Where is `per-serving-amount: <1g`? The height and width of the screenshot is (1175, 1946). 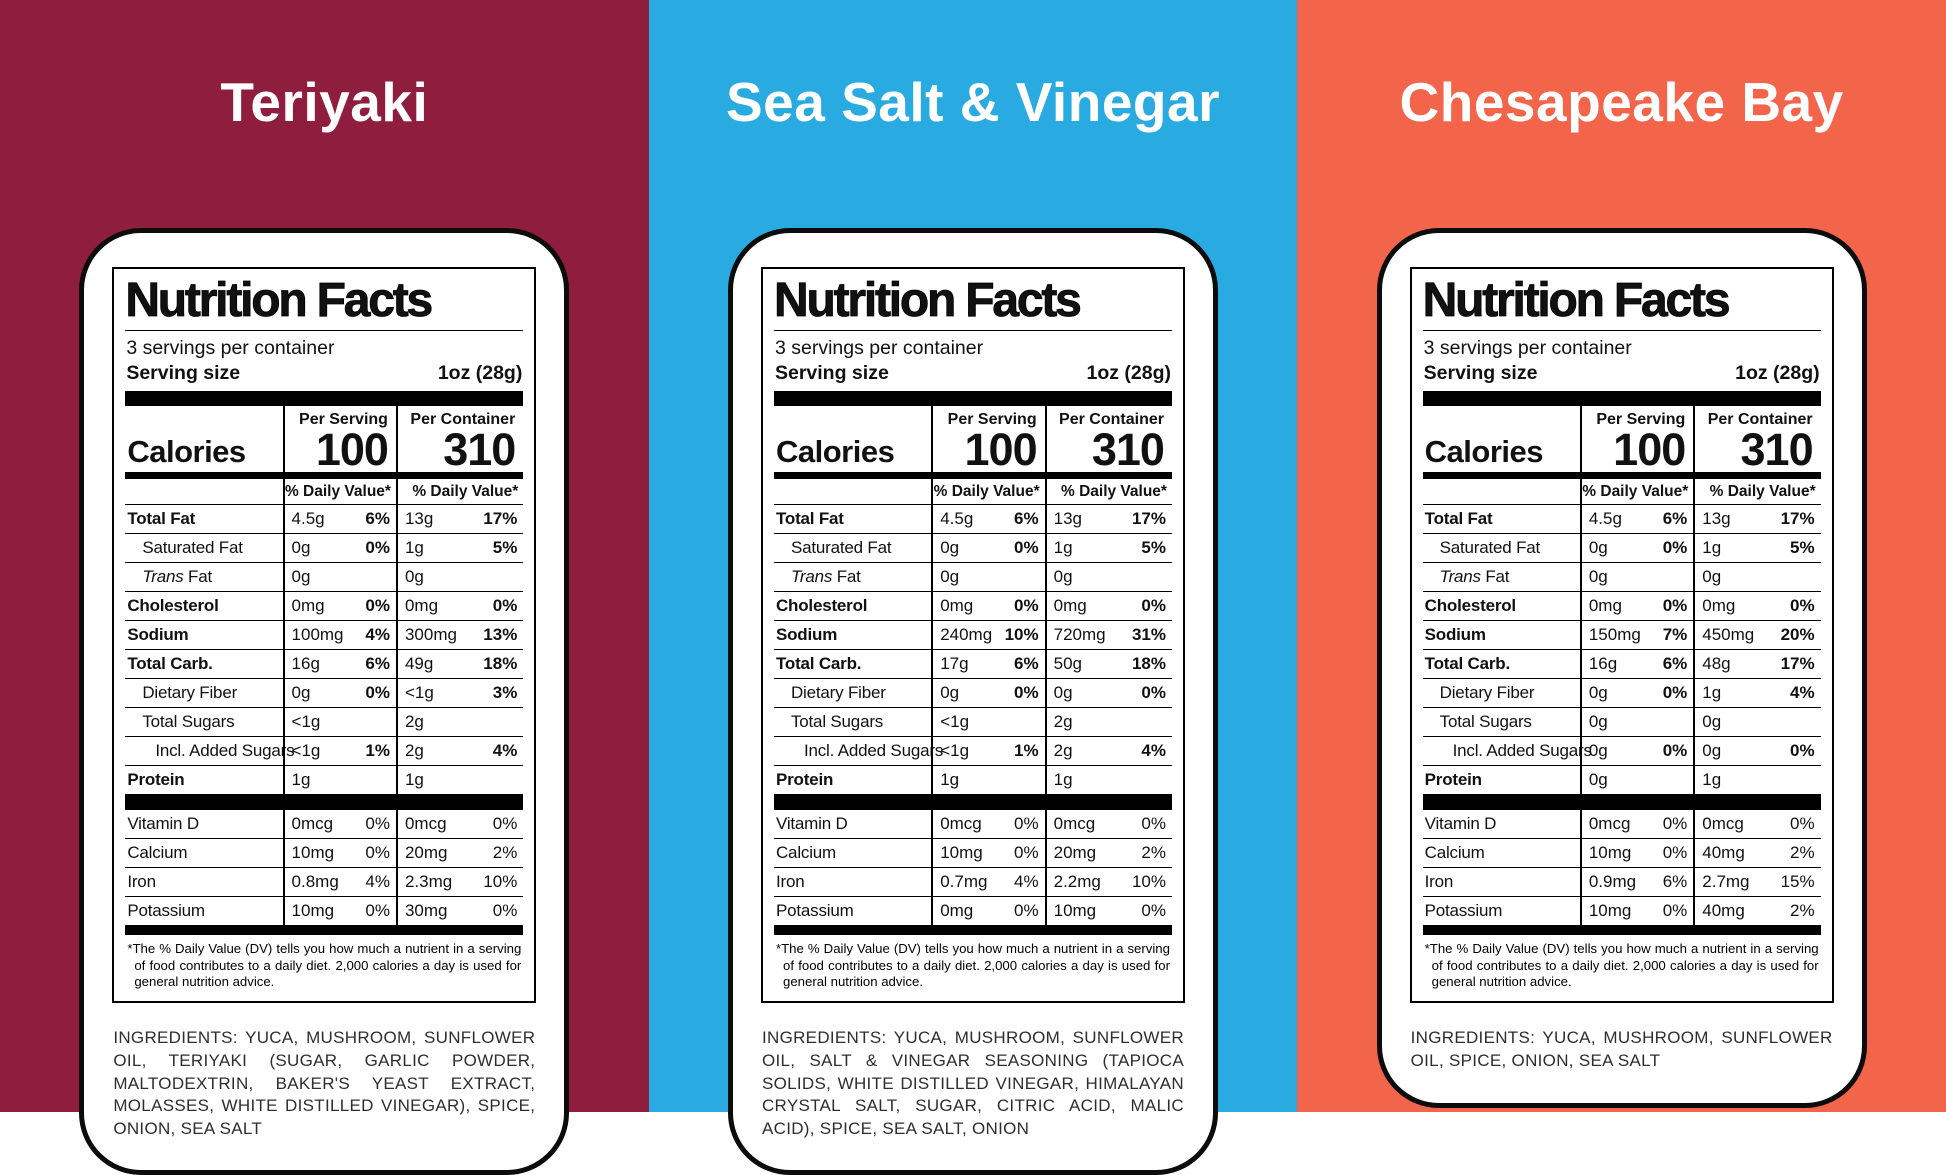 per-serving-amount: <1g is located at coordinates (306, 750).